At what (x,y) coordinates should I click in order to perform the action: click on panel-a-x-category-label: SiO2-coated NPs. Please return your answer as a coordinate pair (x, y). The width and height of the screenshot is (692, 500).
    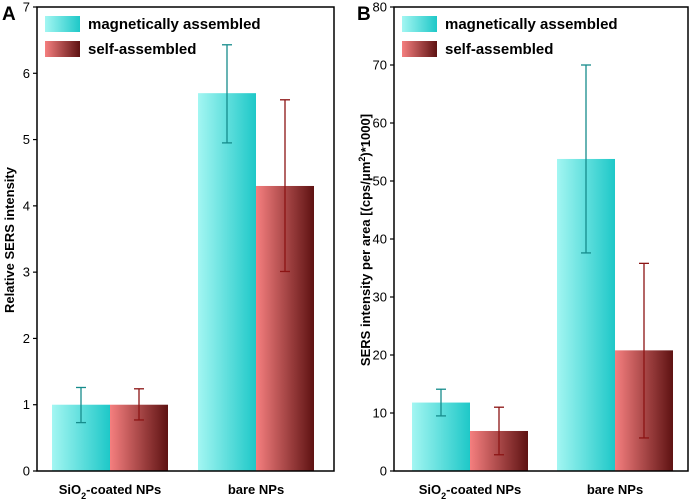
    Looking at the image, I should click on (110, 491).